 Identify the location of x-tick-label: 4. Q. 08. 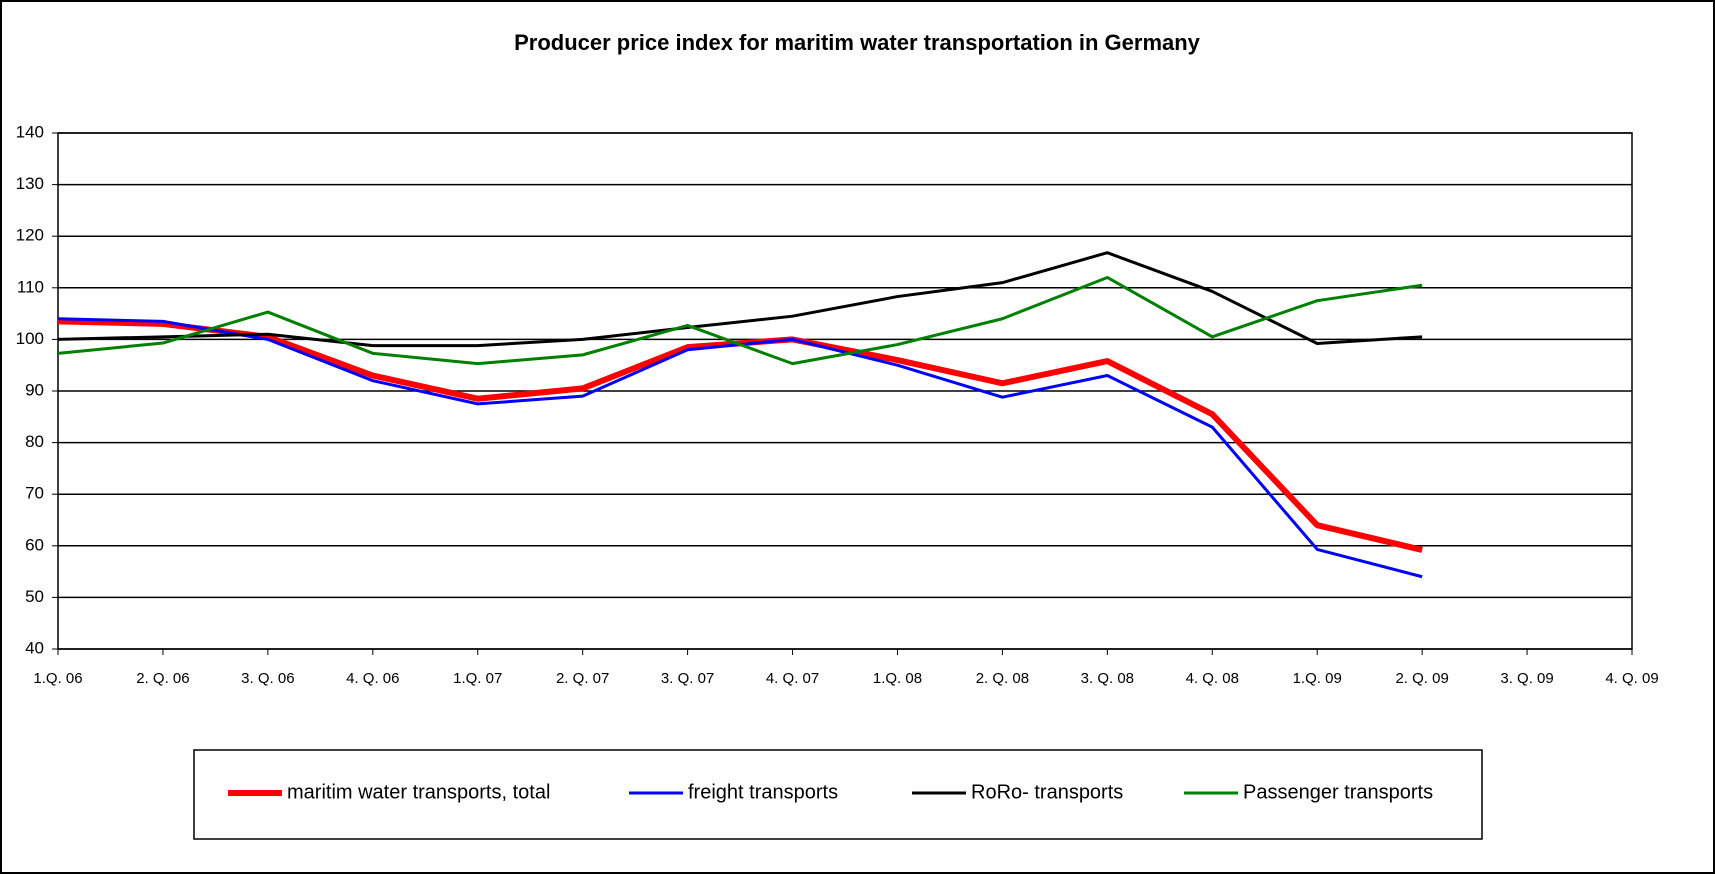
(1212, 678).